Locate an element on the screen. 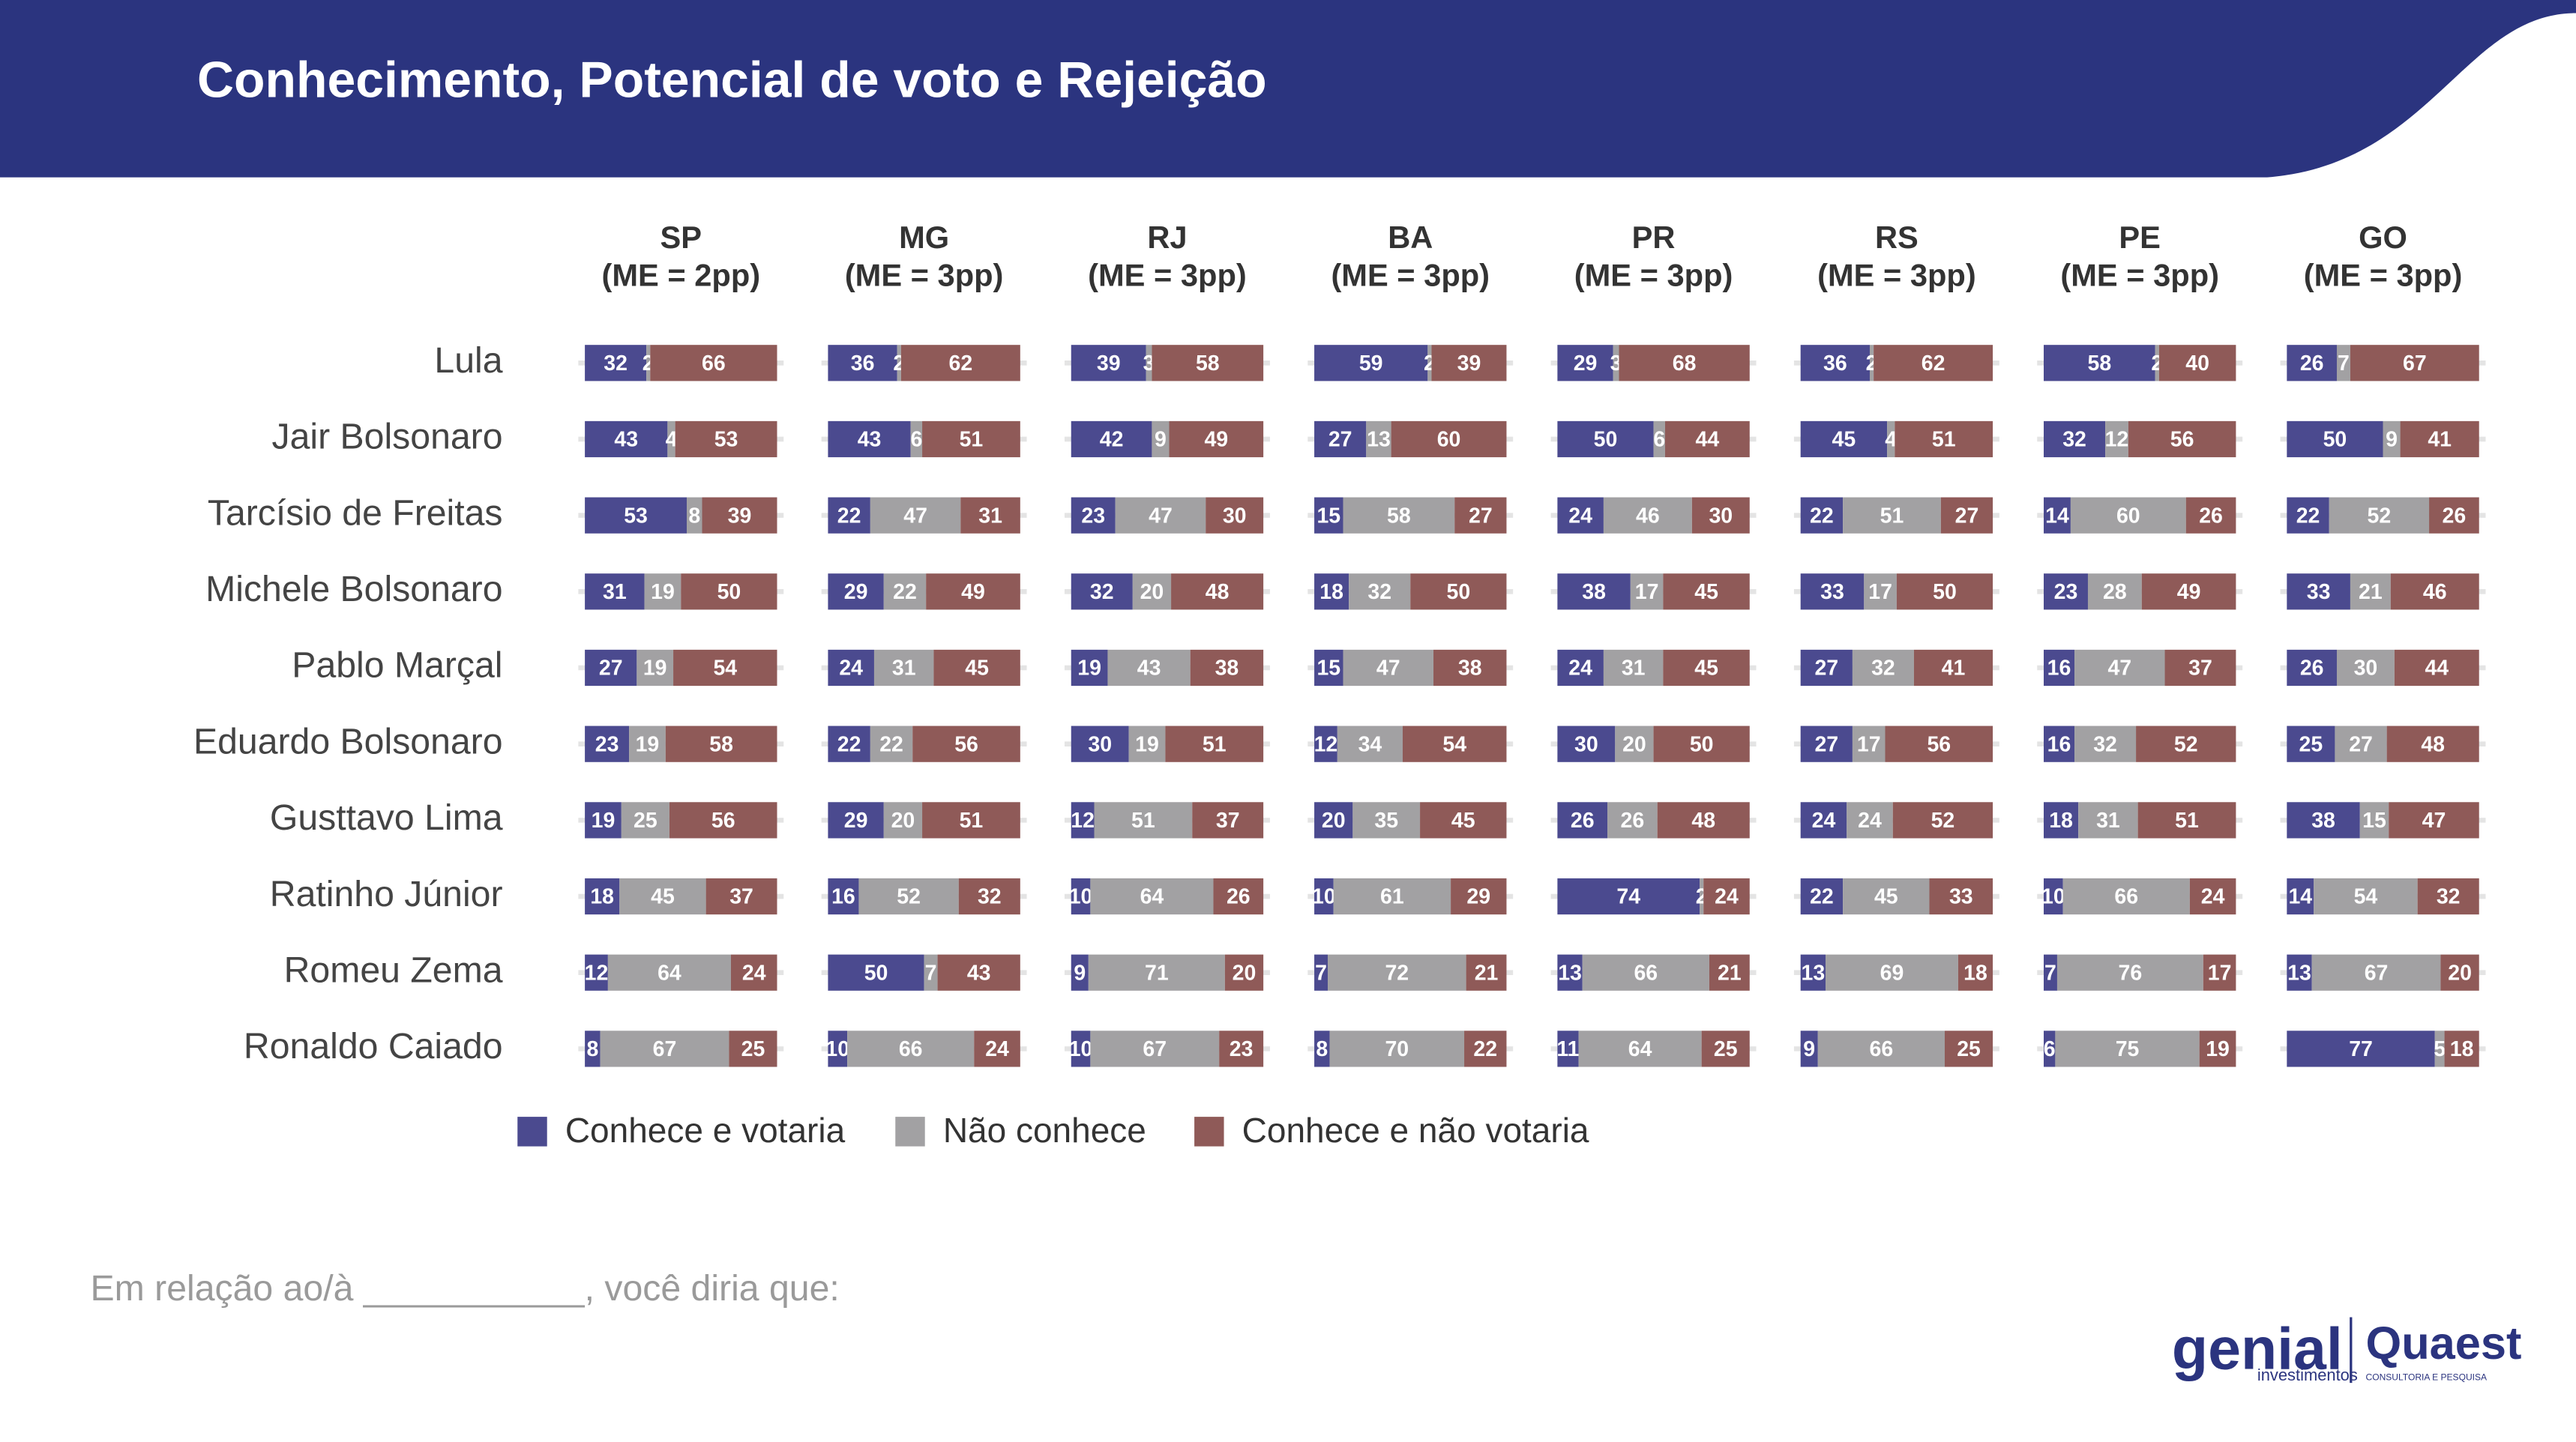 The image size is (2576, 1442). value-label: 4 is located at coordinates (672, 440).